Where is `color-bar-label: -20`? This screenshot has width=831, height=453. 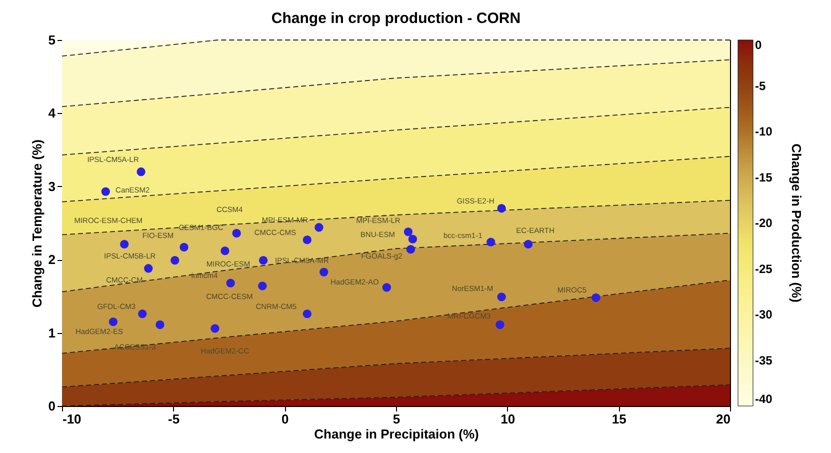 color-bar-label: -20 is located at coordinates (764, 223).